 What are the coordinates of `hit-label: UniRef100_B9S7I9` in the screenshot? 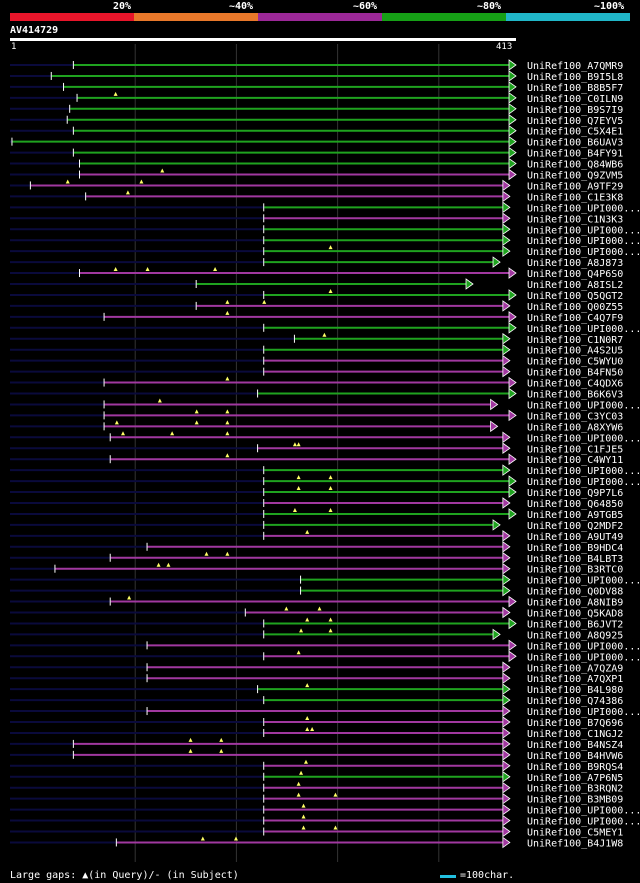 It's located at (575, 110).